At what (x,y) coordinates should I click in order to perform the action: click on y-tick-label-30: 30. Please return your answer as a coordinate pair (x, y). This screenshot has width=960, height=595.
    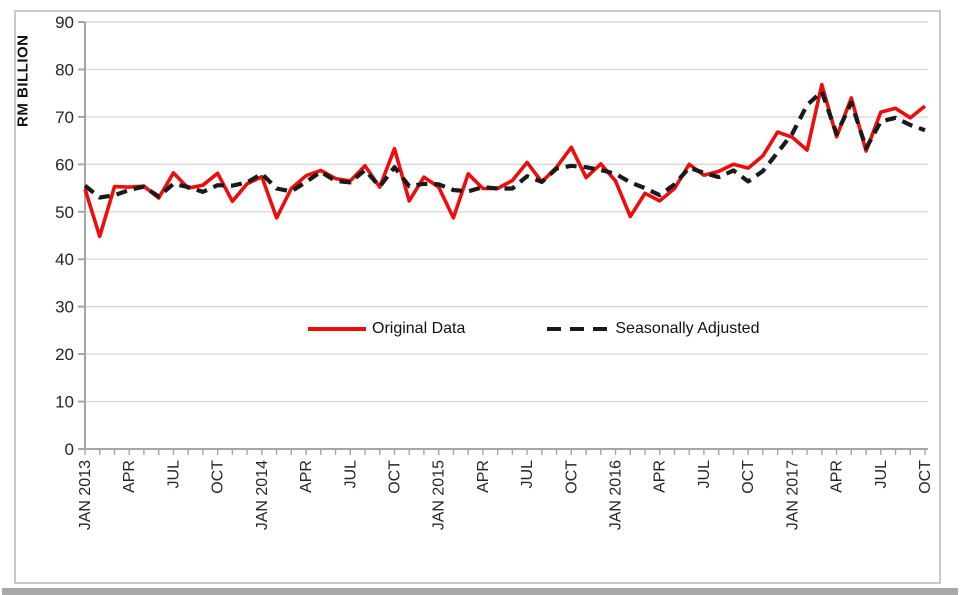
    Looking at the image, I should click on (64, 307).